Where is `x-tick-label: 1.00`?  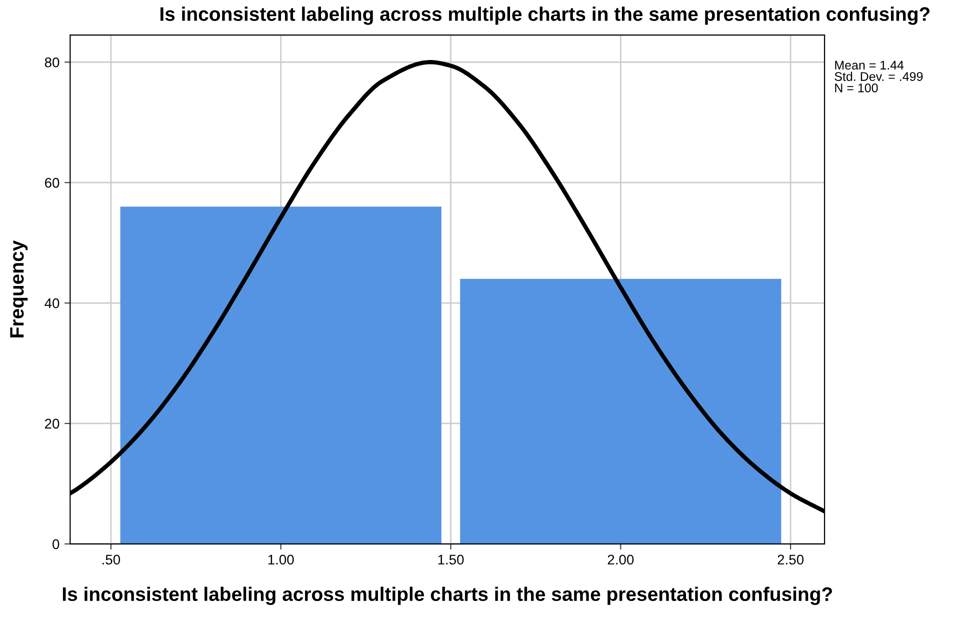 x-tick-label: 1.00 is located at coordinates (281, 559).